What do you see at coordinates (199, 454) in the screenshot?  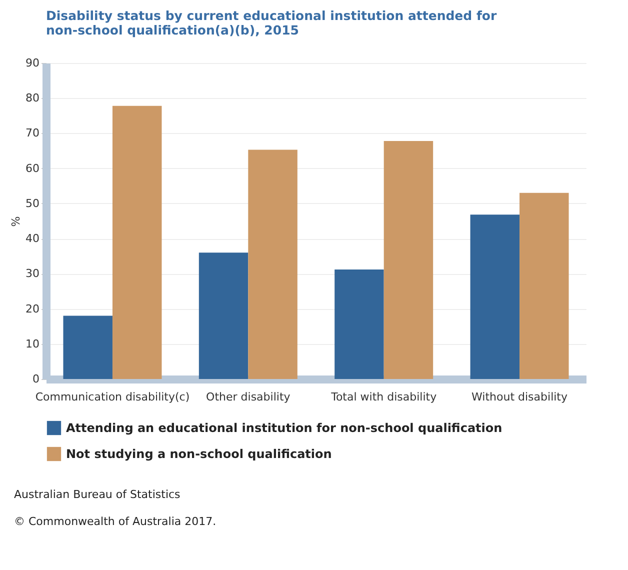 I see `legend-label: Not studying a non-school qualification` at bounding box center [199, 454].